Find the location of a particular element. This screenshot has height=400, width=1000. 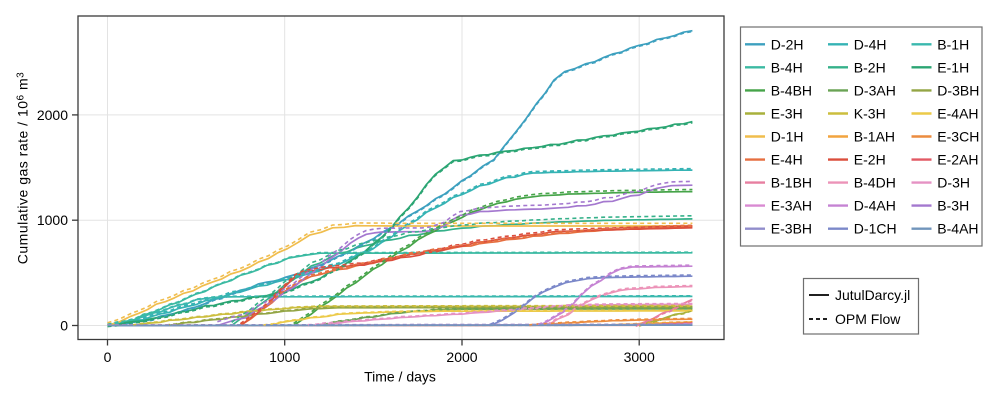

svg-text: E-2AH is located at coordinates (957, 160).